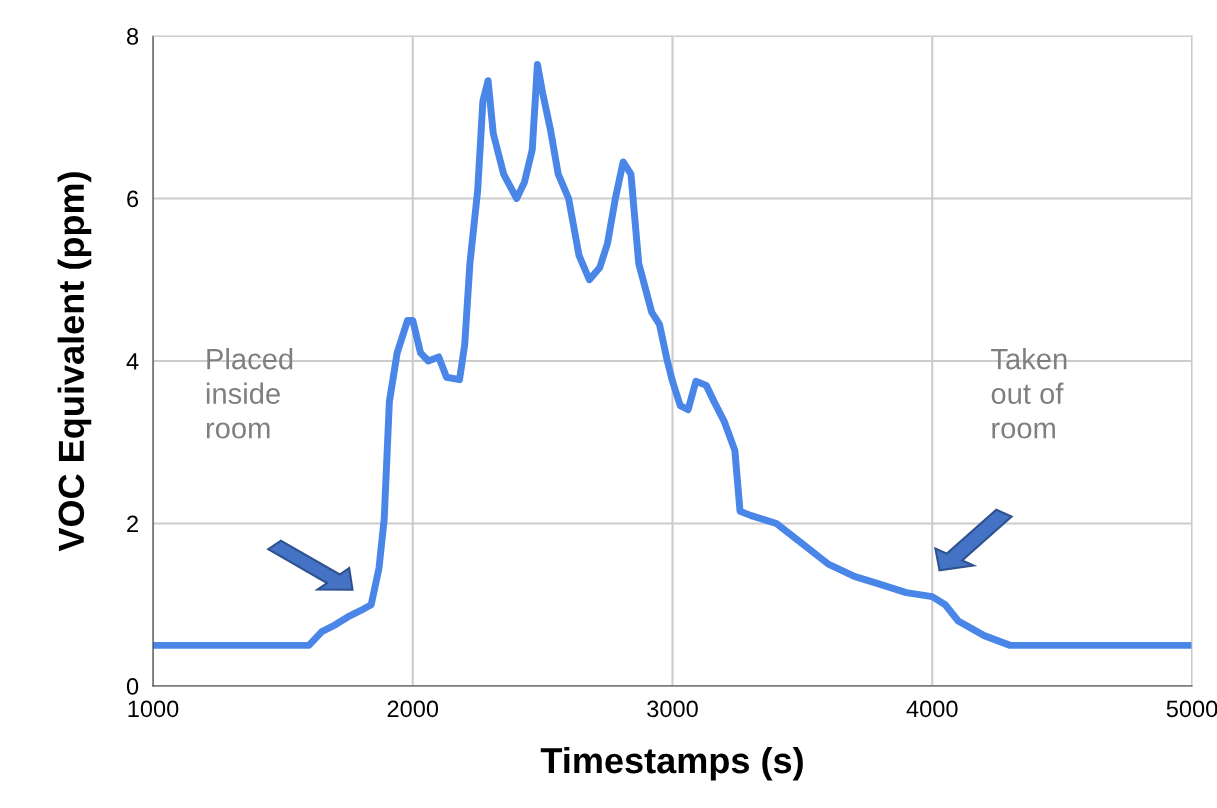 Image resolution: width=1217 pixels, height=808 pixels. I want to click on x-axis-title: Timestamps (s), so click(671, 763).